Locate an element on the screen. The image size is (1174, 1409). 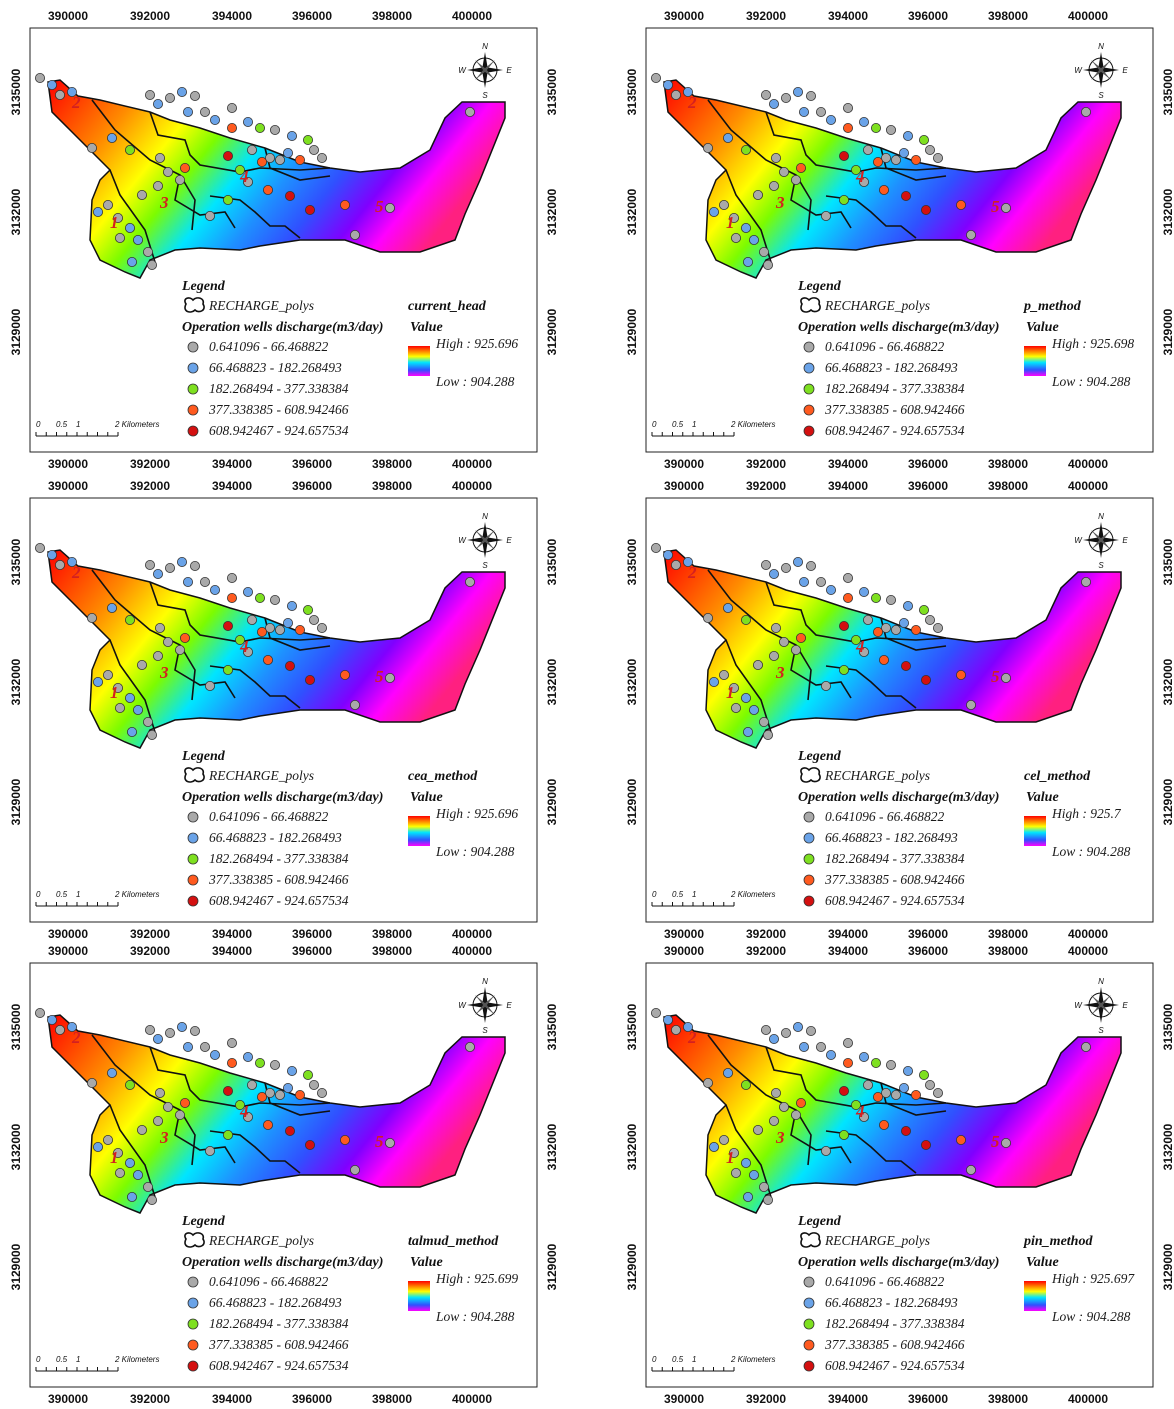
x-tick-bottom: 390000 is located at coordinates (684, 464).